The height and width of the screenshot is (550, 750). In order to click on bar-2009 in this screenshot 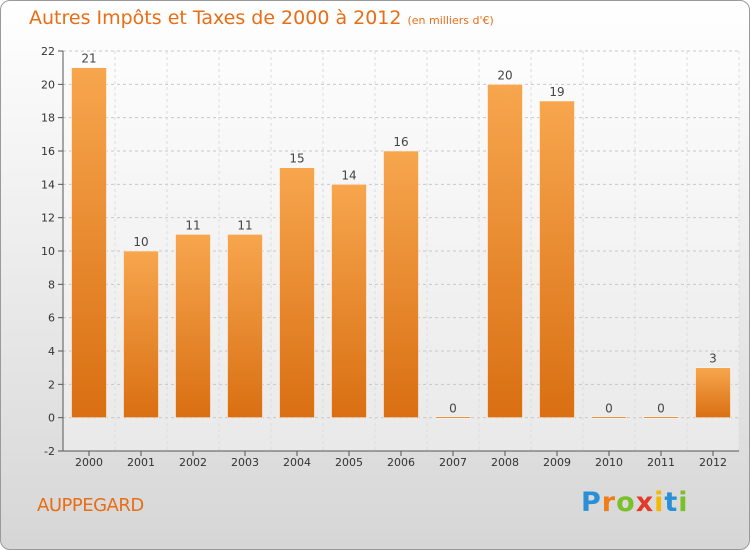, I will do `click(557, 259)`.